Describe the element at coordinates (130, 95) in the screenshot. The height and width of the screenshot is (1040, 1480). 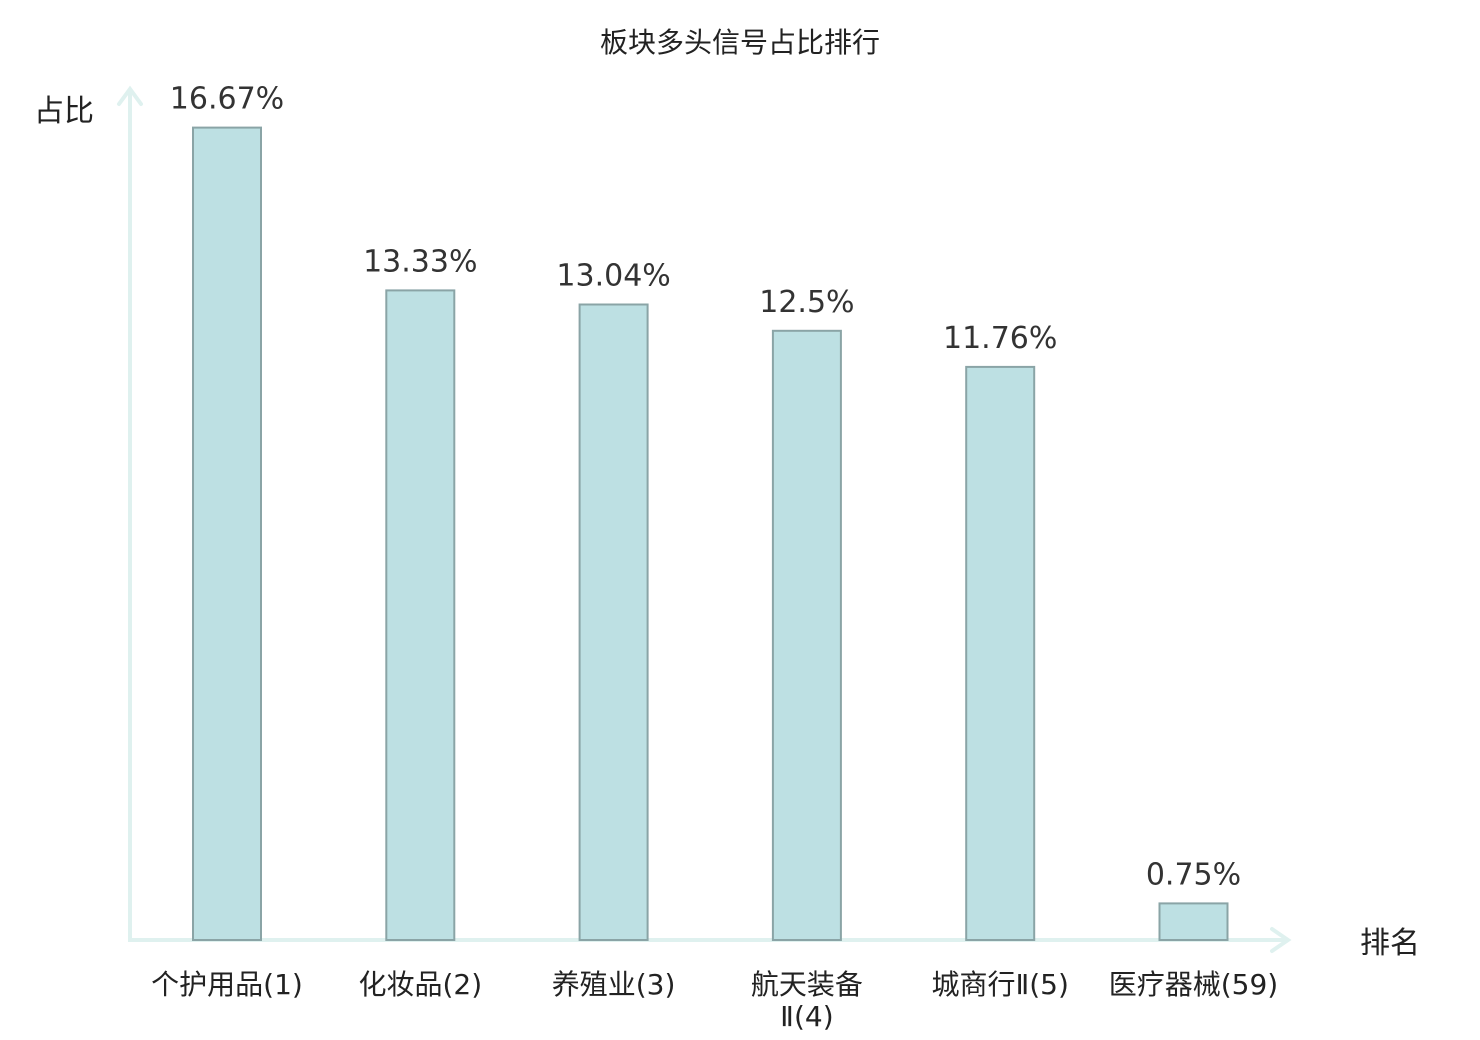
I see `y-axis-arrow` at that location.